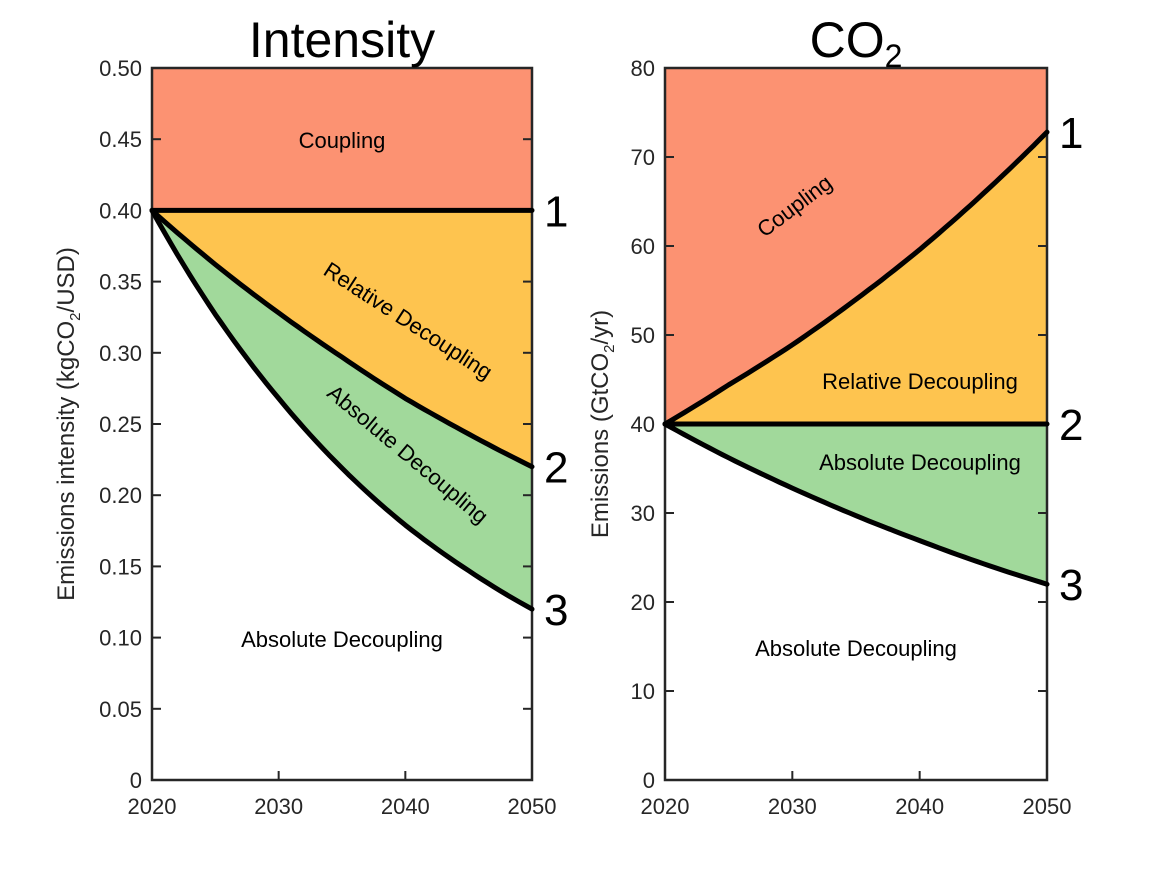 The image size is (1167, 875). What do you see at coordinates (532, 806) in the screenshot?
I see `intensity-xtick-label: 2050` at bounding box center [532, 806].